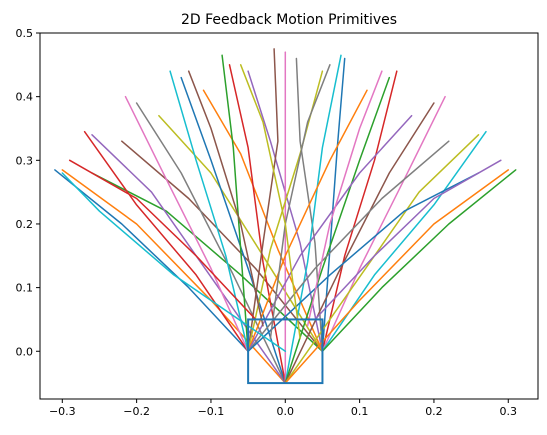 The height and width of the screenshot is (435, 547). Describe the element at coordinates (360, 411) in the screenshot. I see `x-tick-label: 0.1` at that location.